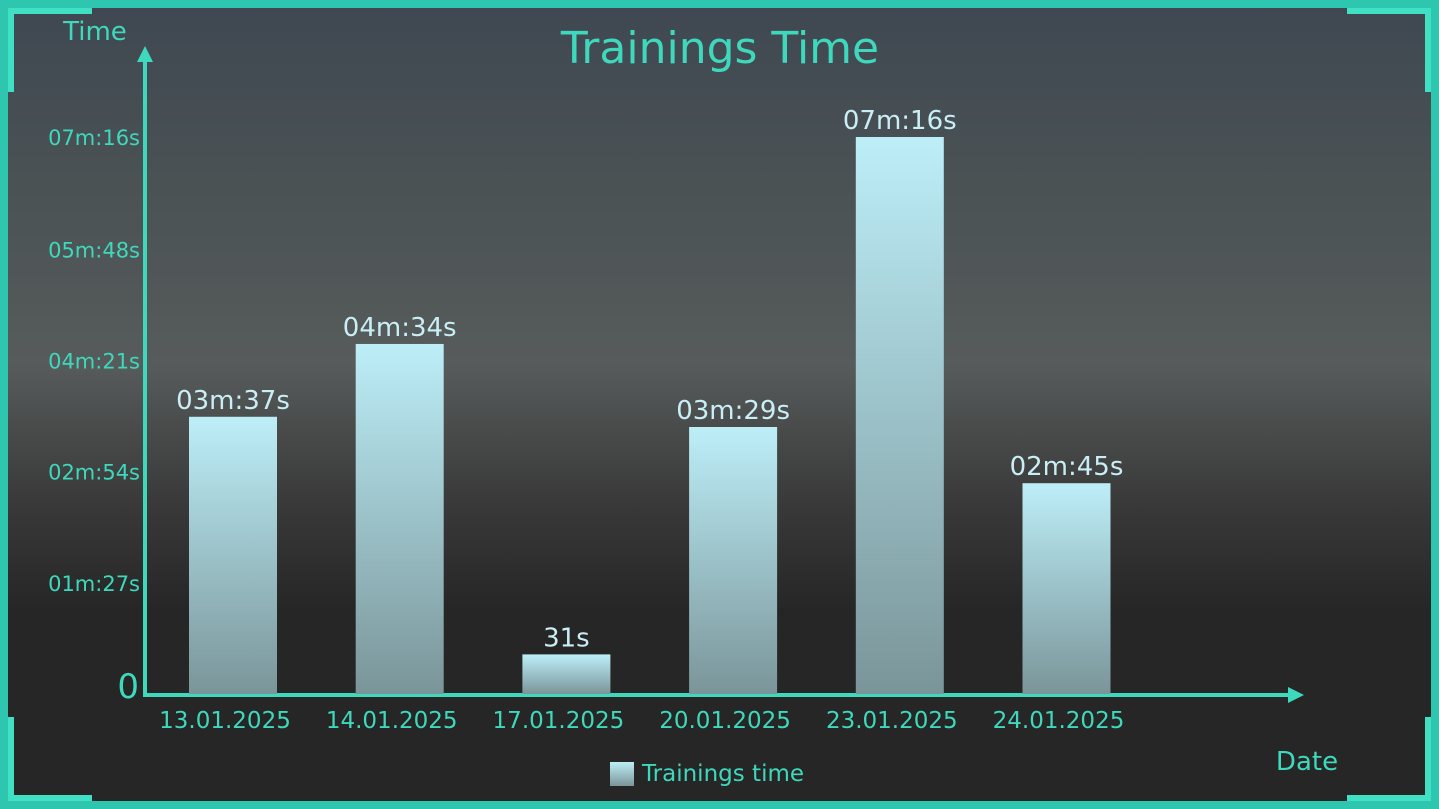 The image size is (1439, 809). What do you see at coordinates (94, 250) in the screenshot?
I see `y-tick-label: 05m:48s` at bounding box center [94, 250].